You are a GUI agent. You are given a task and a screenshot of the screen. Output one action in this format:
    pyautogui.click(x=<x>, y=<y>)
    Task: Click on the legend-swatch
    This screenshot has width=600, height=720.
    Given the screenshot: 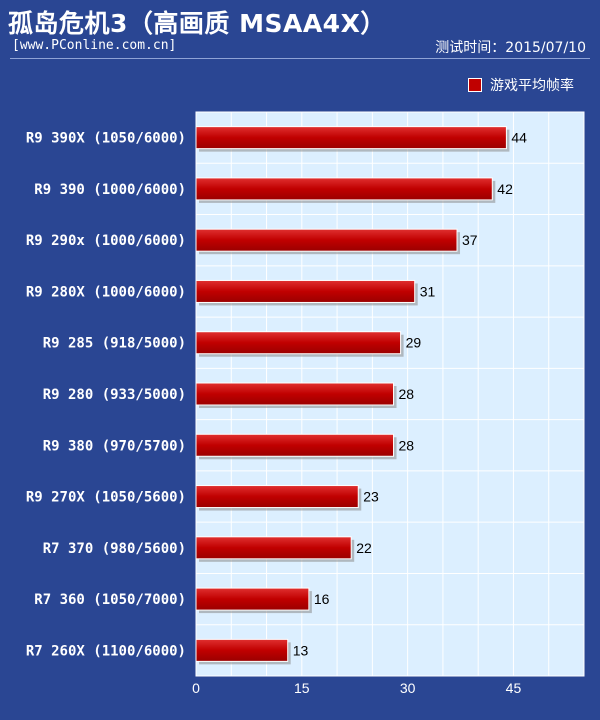 What is the action you would take?
    pyautogui.click(x=475, y=85)
    